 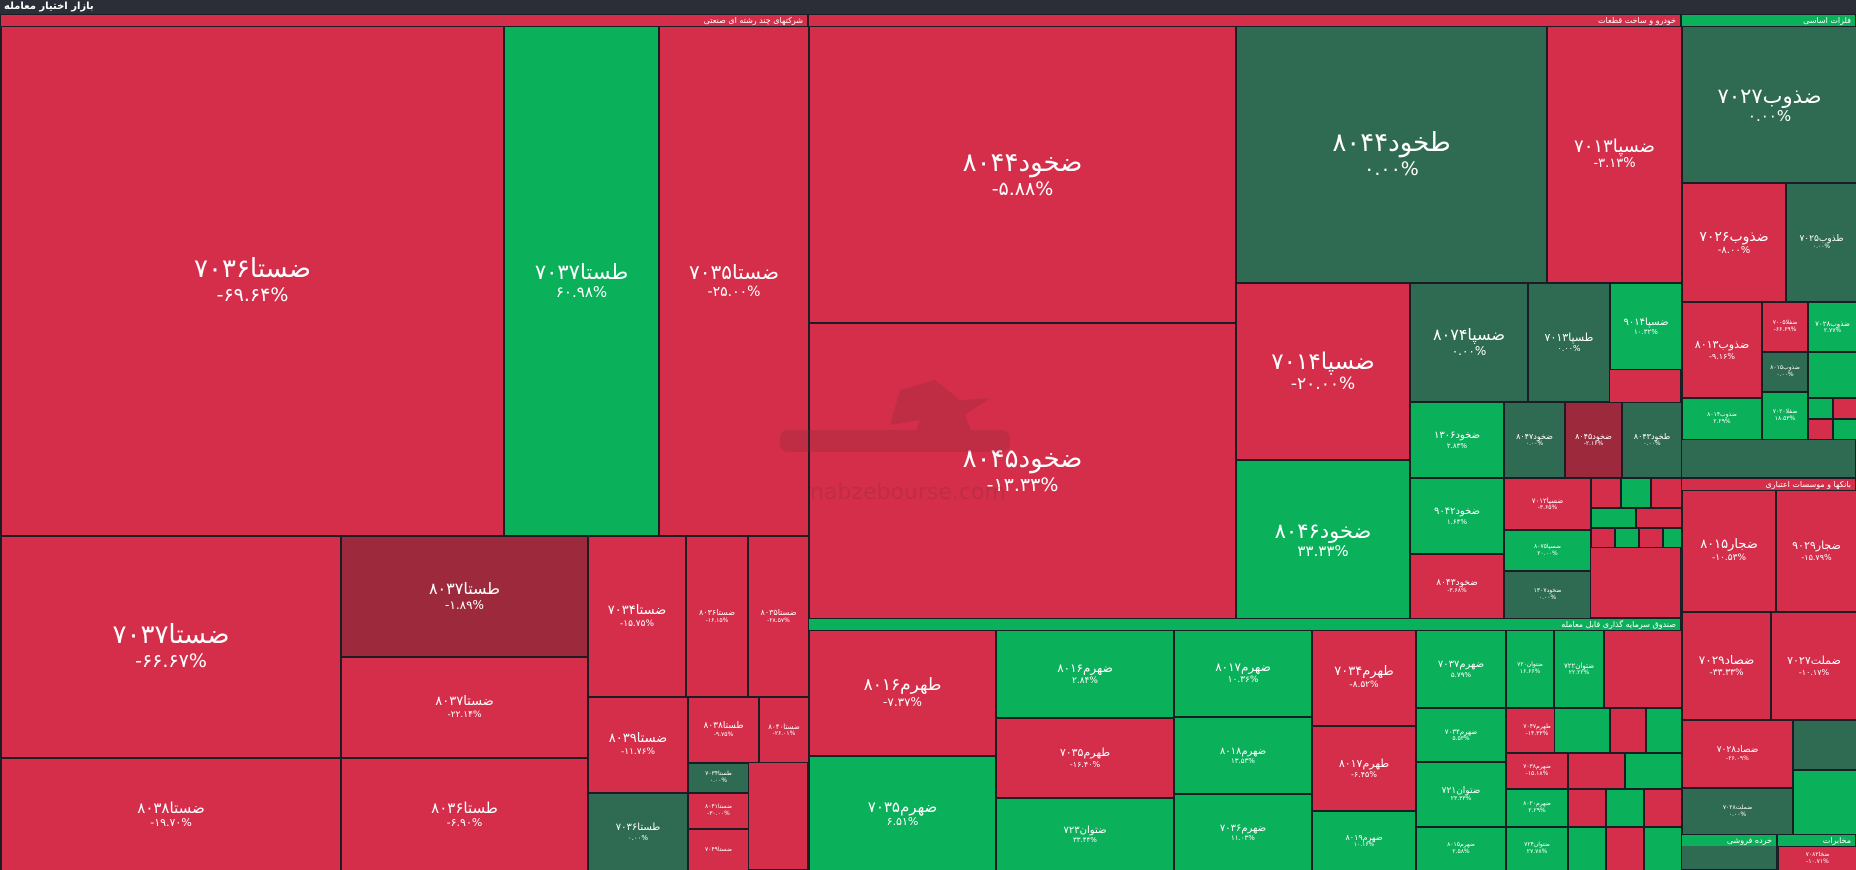 I want to click on treemap-tile: ضتوان۷۲۳ ۳۳.۴۴%, so click(x=1085, y=834).